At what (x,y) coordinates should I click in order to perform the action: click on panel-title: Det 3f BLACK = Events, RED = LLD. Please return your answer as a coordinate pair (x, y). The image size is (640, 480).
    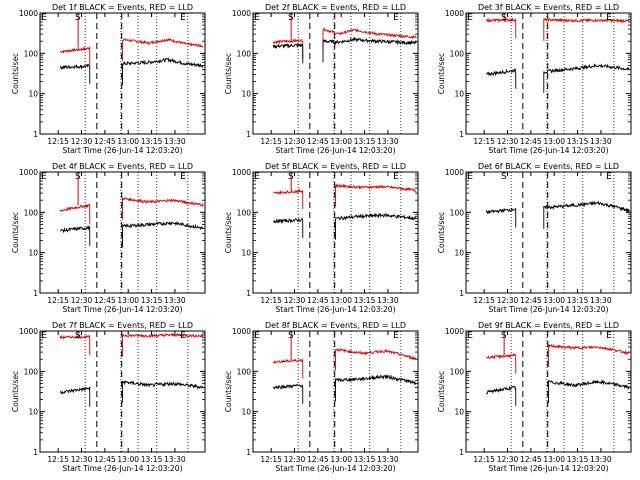
    Looking at the image, I should click on (548, 7).